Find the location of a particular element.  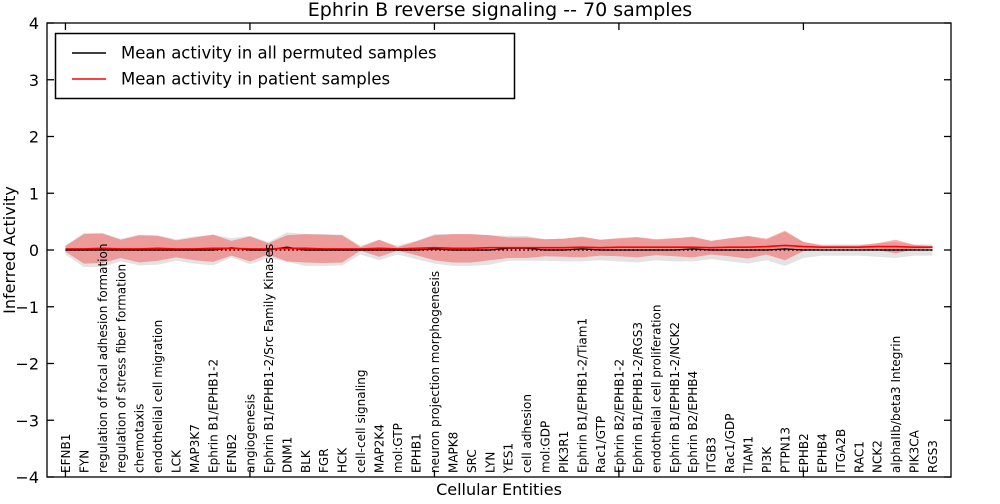

category-label: chemotaxis is located at coordinates (140, 438).